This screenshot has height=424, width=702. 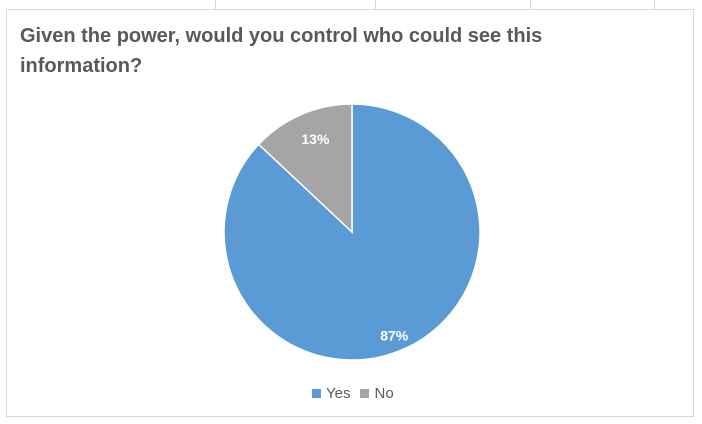 I want to click on legend-item-yes: Yes, so click(x=331, y=393).